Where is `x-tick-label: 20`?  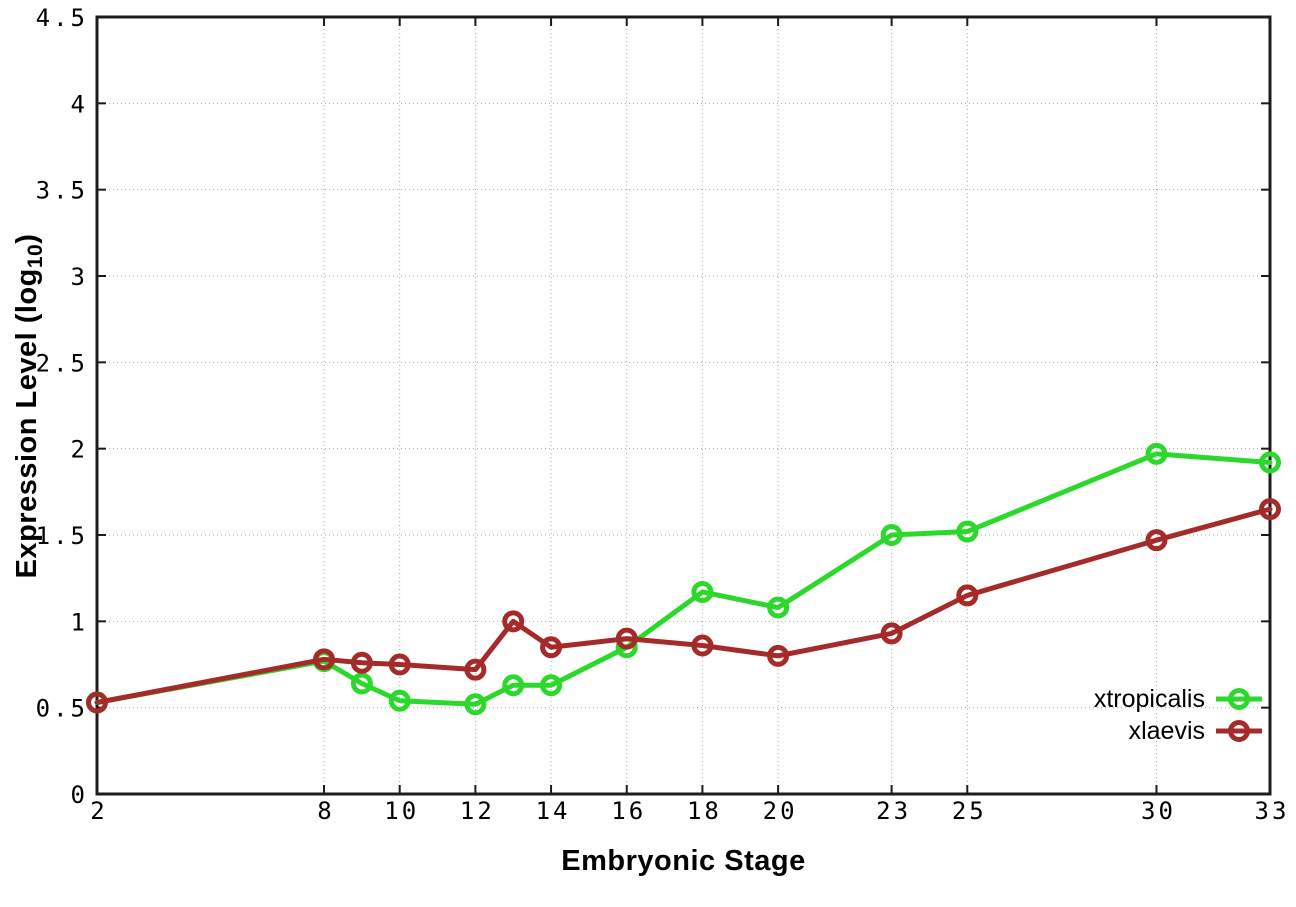 x-tick-label: 20 is located at coordinates (780, 811).